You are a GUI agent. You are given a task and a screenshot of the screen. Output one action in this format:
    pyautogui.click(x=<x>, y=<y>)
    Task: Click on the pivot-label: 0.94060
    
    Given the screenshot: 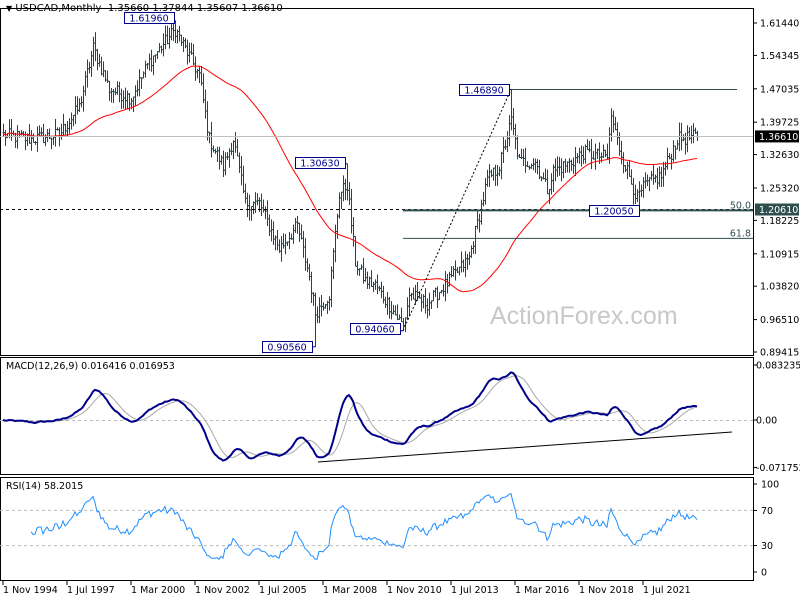 What is the action you would take?
    pyautogui.click(x=374, y=330)
    